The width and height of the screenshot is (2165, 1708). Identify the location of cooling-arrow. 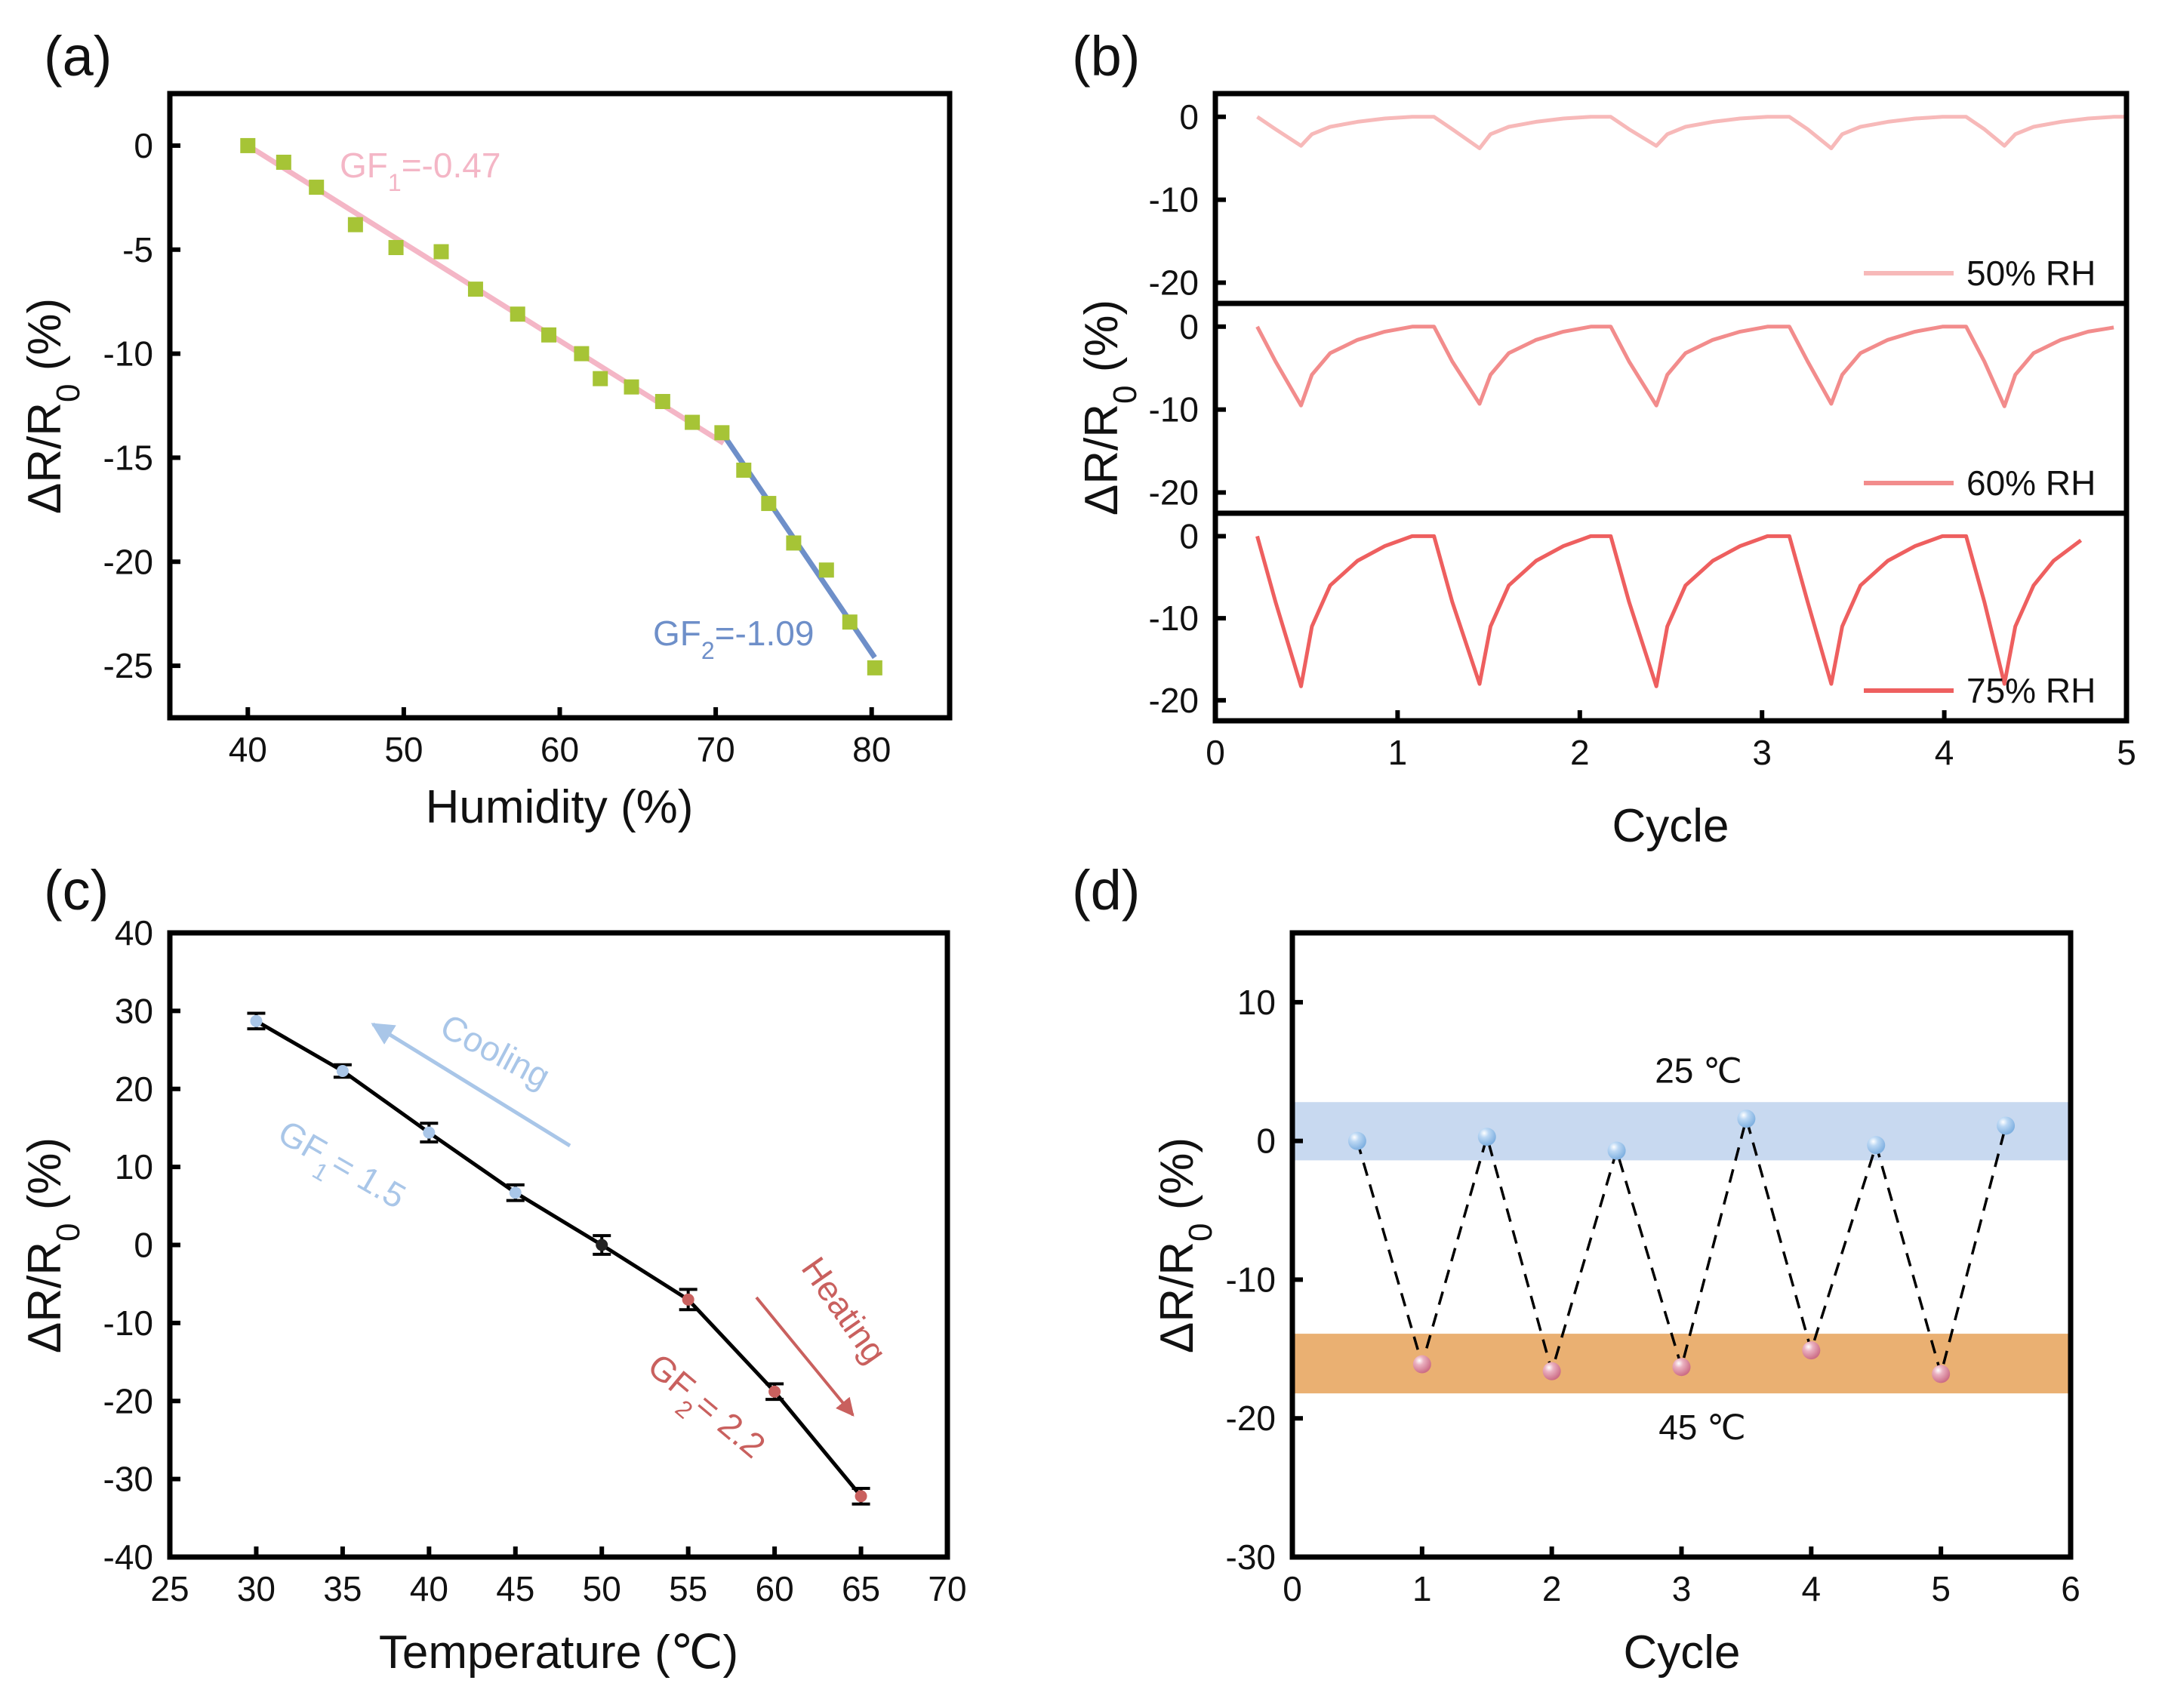
(471, 1085).